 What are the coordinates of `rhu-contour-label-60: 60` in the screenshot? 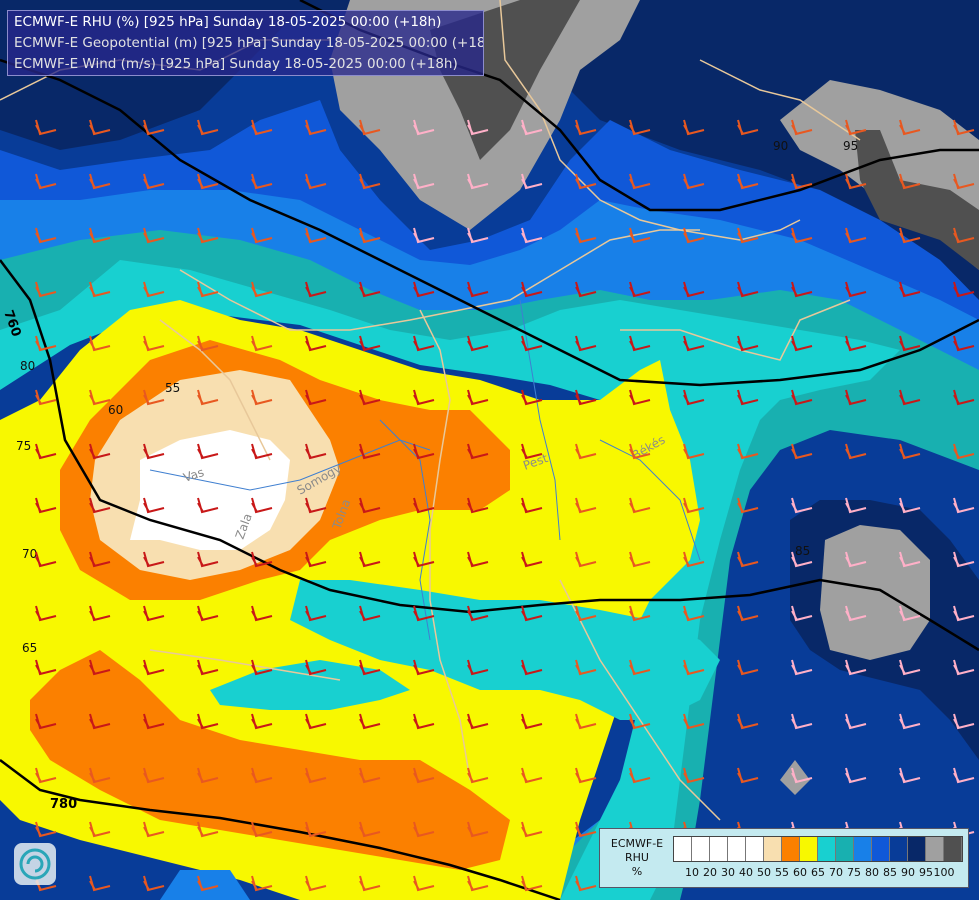 It's located at (115, 410).